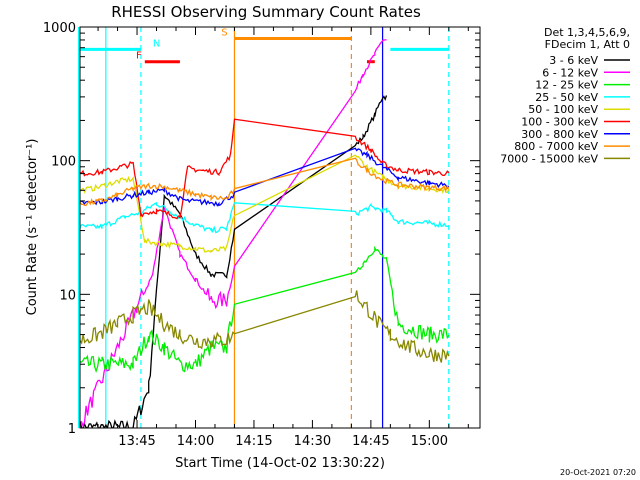  What do you see at coordinates (72, 429) in the screenshot?
I see `y-tick-label: 1` at bounding box center [72, 429].